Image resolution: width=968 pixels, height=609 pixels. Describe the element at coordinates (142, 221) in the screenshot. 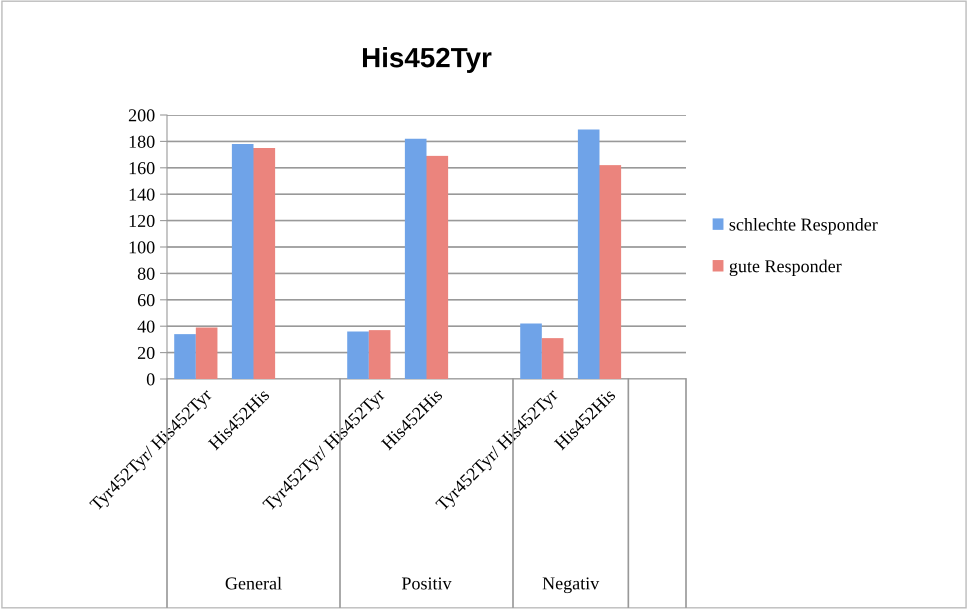

I see `y-tick-label: 120` at that location.